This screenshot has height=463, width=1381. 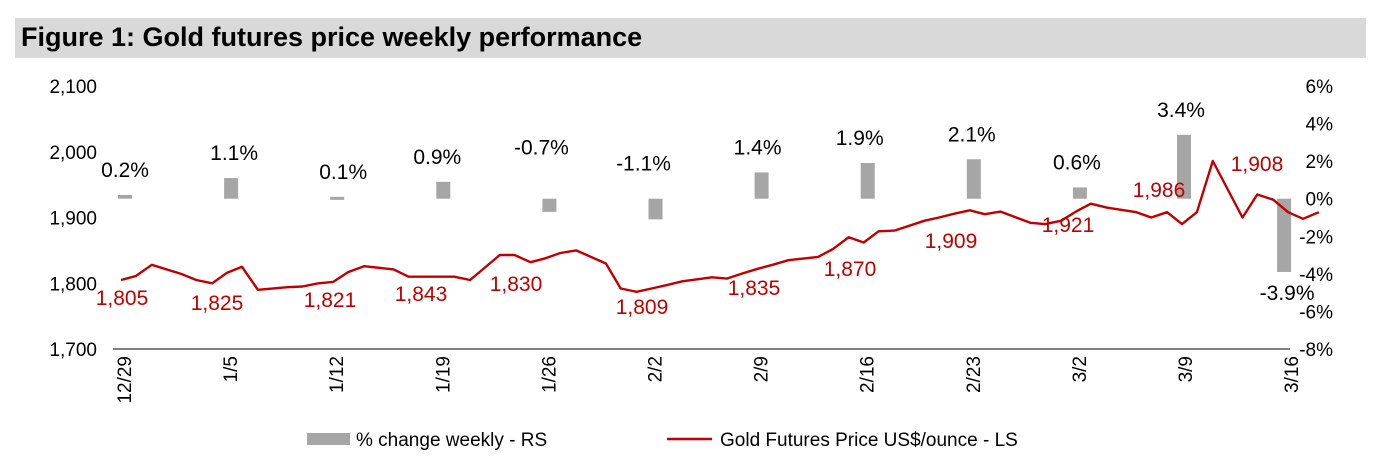 I want to click on price-label: 1,843, so click(x=421, y=294).